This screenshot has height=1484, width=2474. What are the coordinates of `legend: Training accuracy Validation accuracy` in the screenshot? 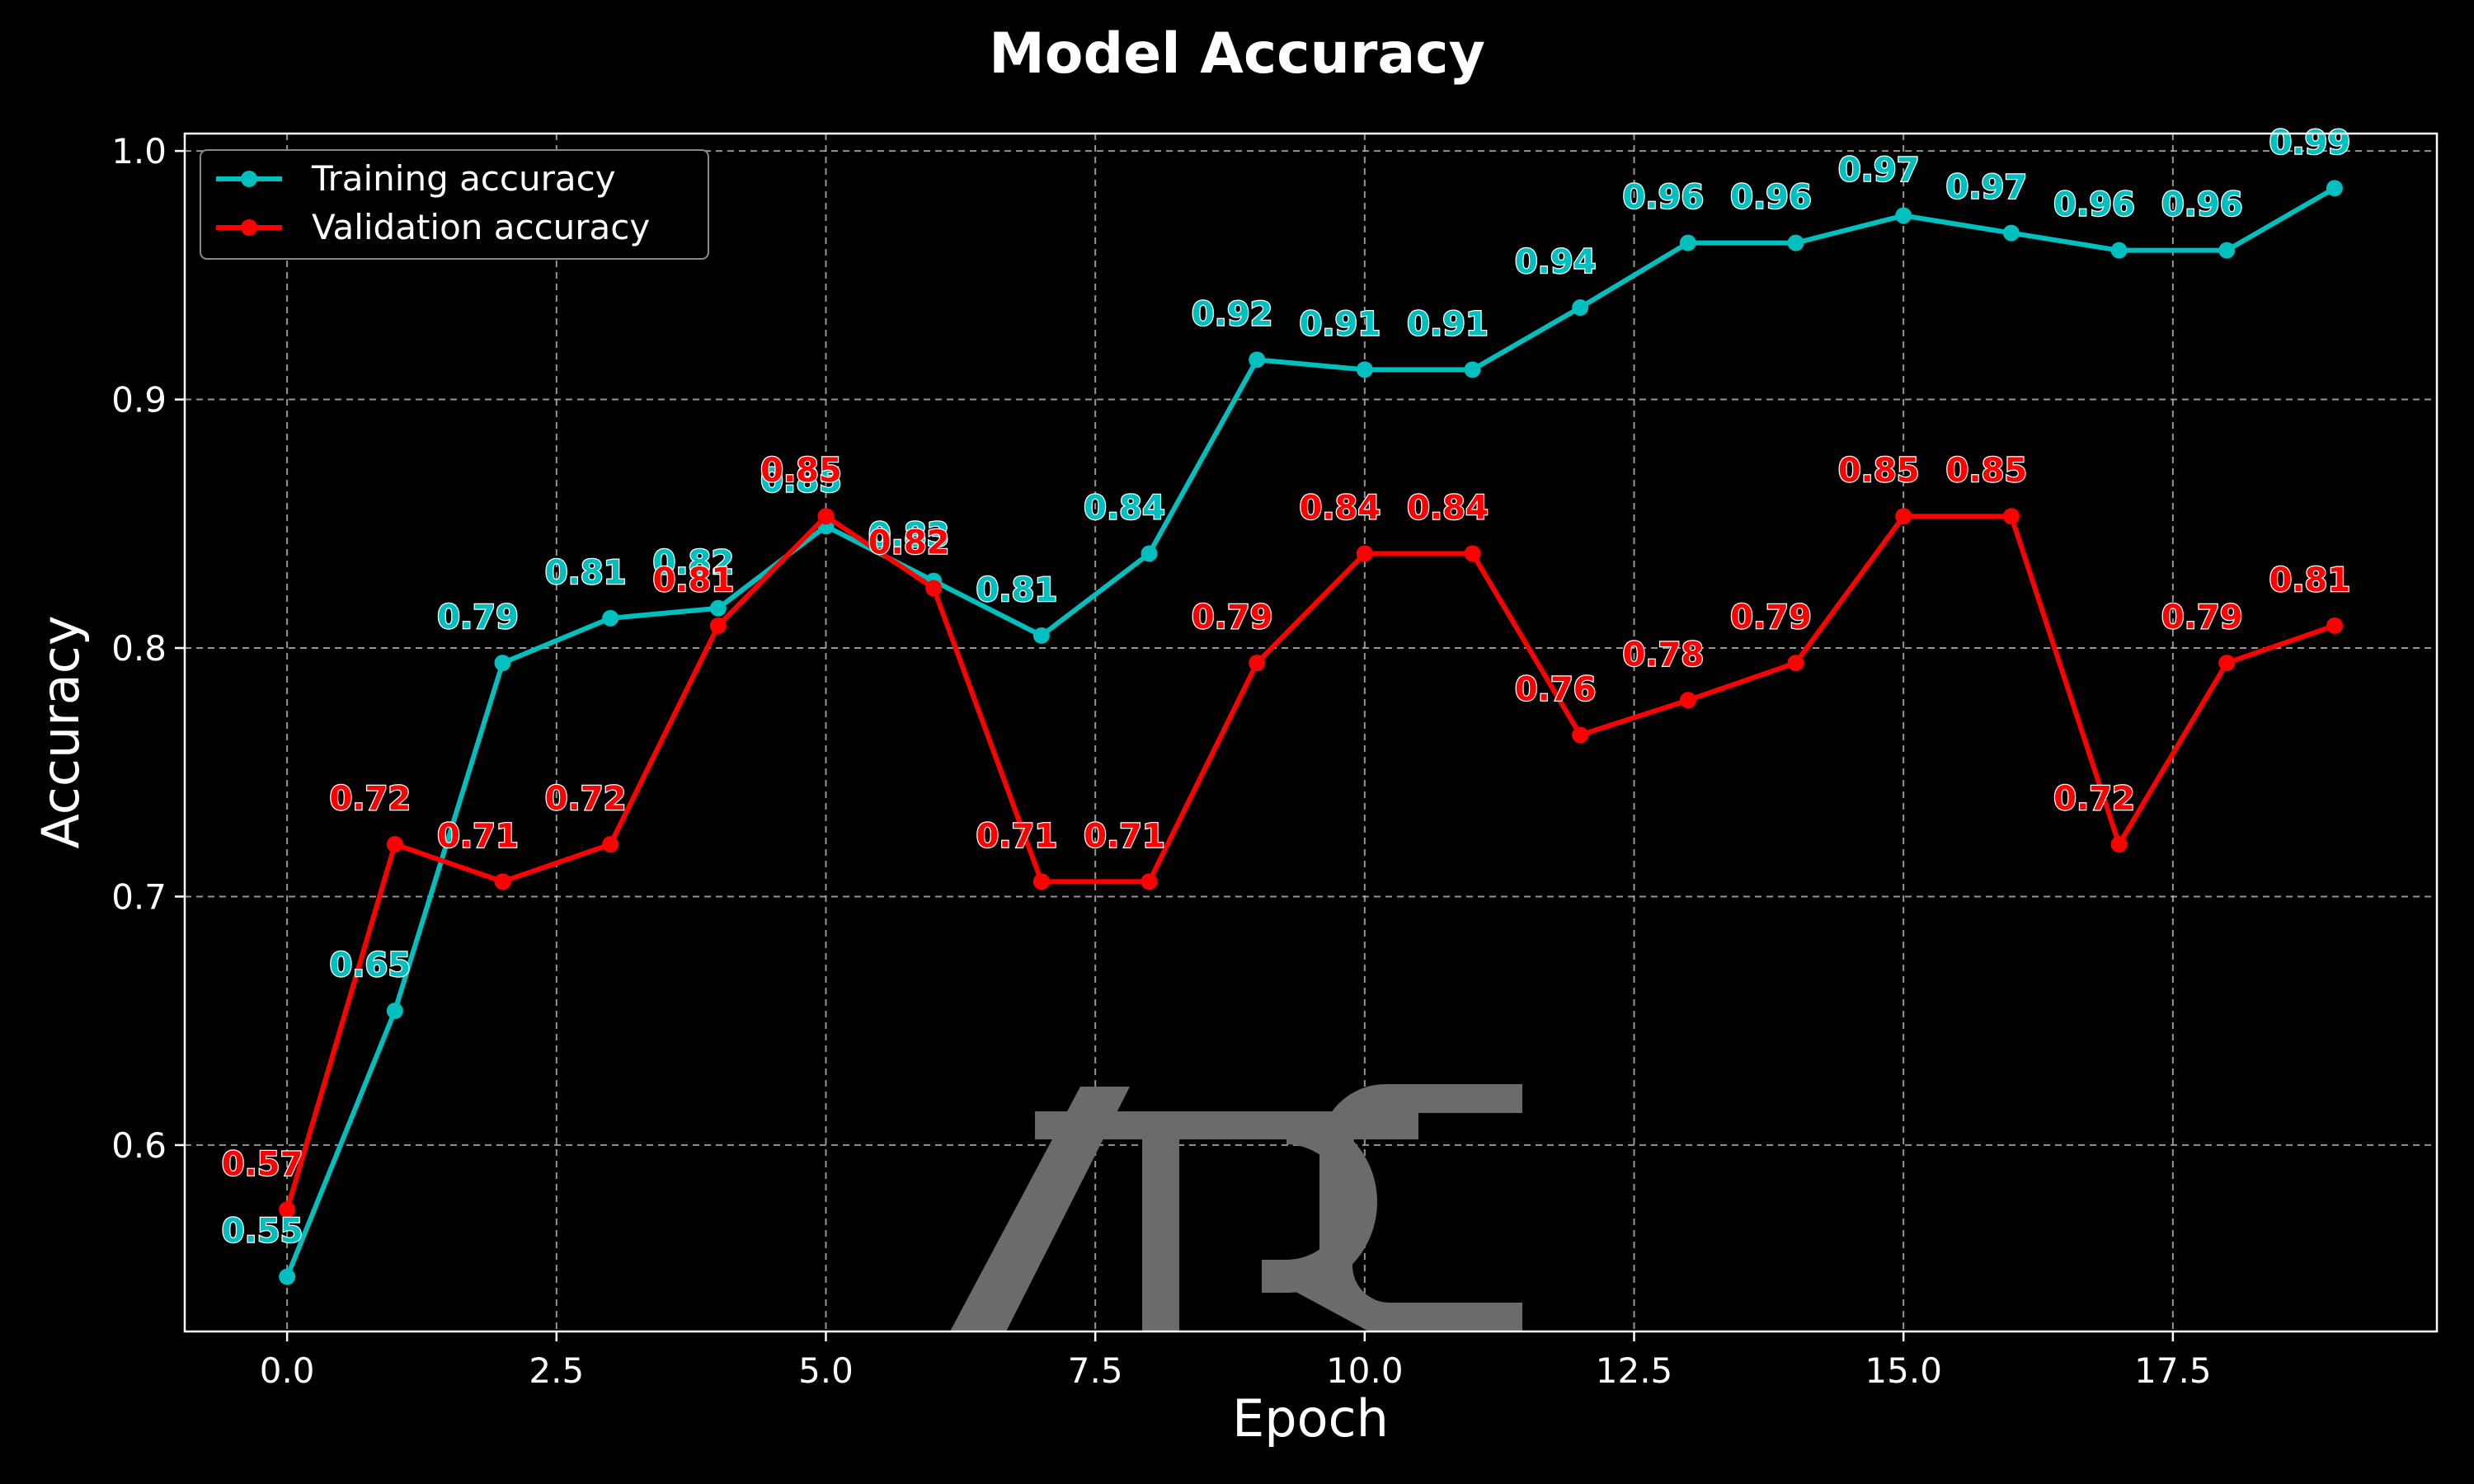 It's located at (454, 204).